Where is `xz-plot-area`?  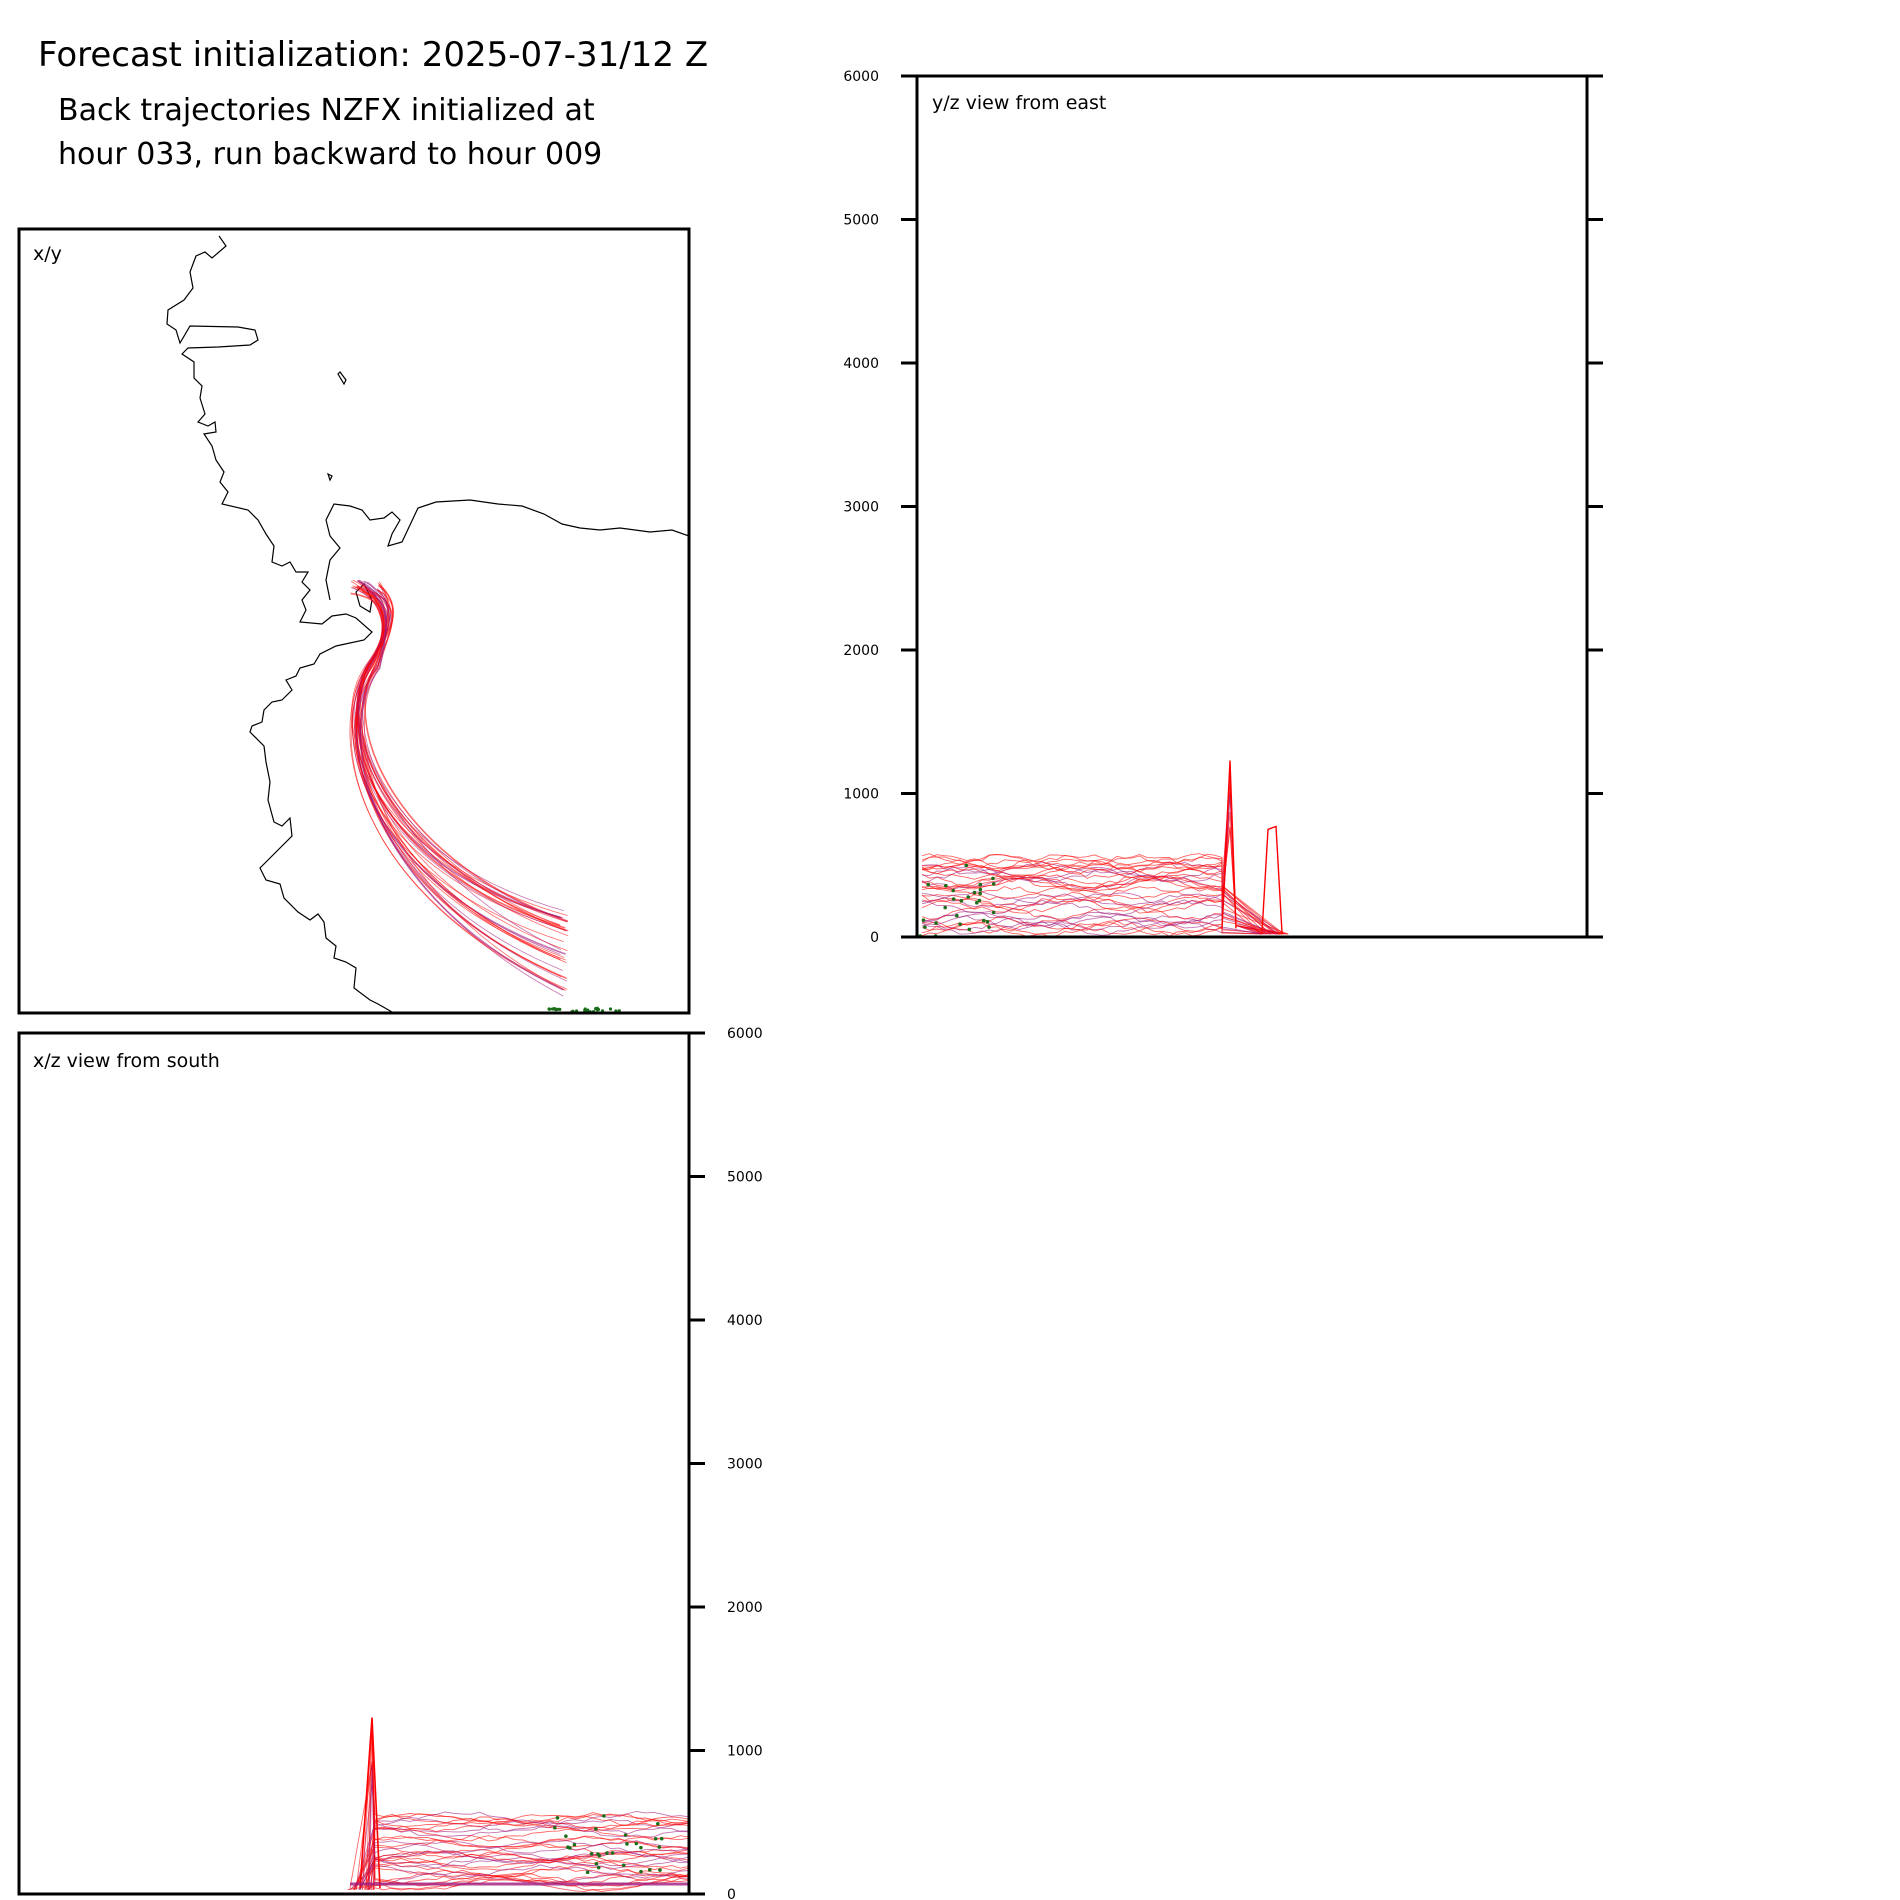 xz-plot-area is located at coordinates (518, 1804).